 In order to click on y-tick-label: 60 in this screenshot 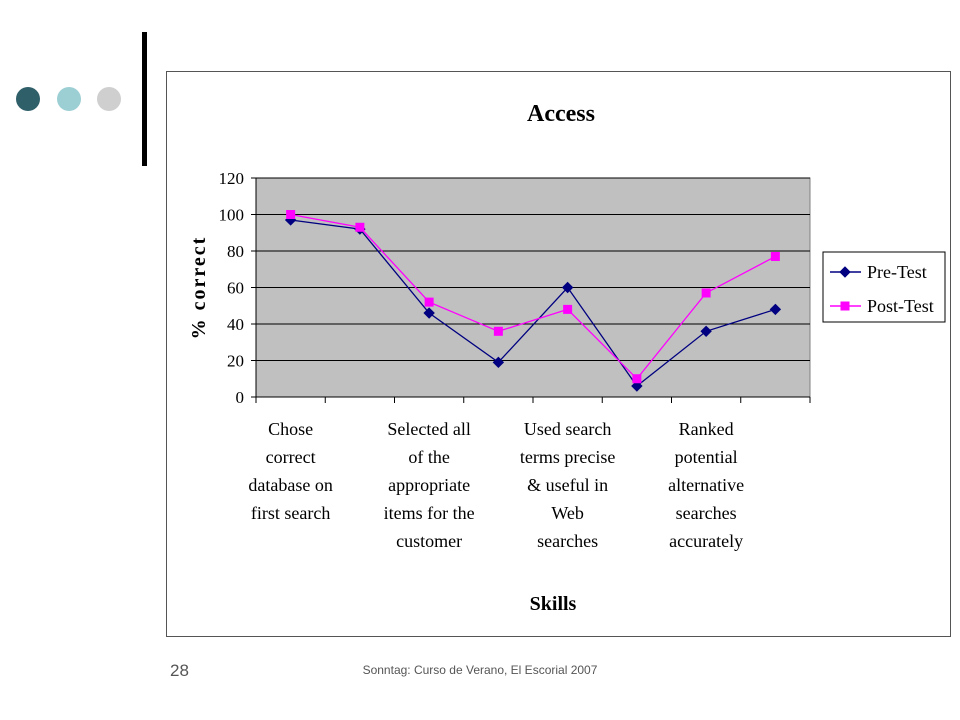, I will do `click(235, 288)`.